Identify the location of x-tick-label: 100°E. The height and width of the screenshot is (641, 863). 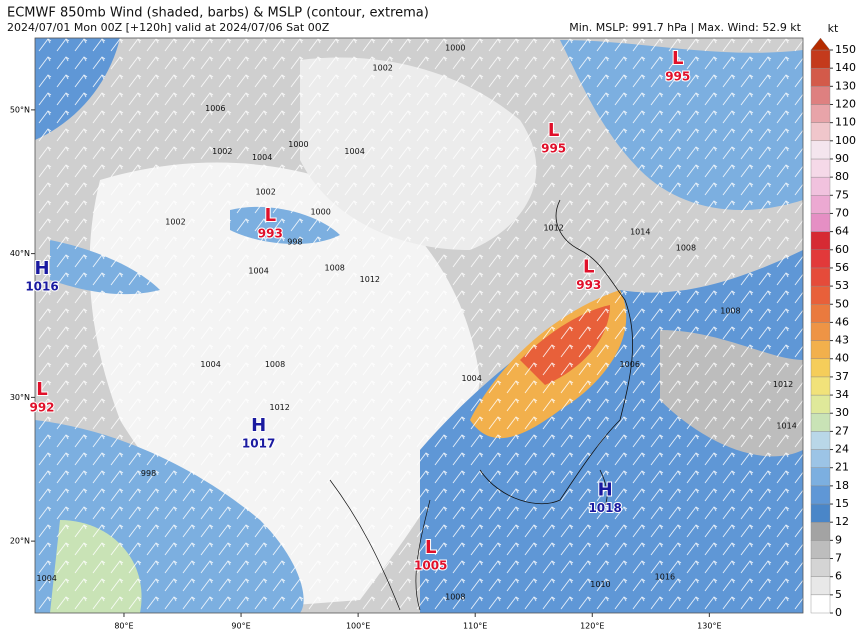
(358, 626).